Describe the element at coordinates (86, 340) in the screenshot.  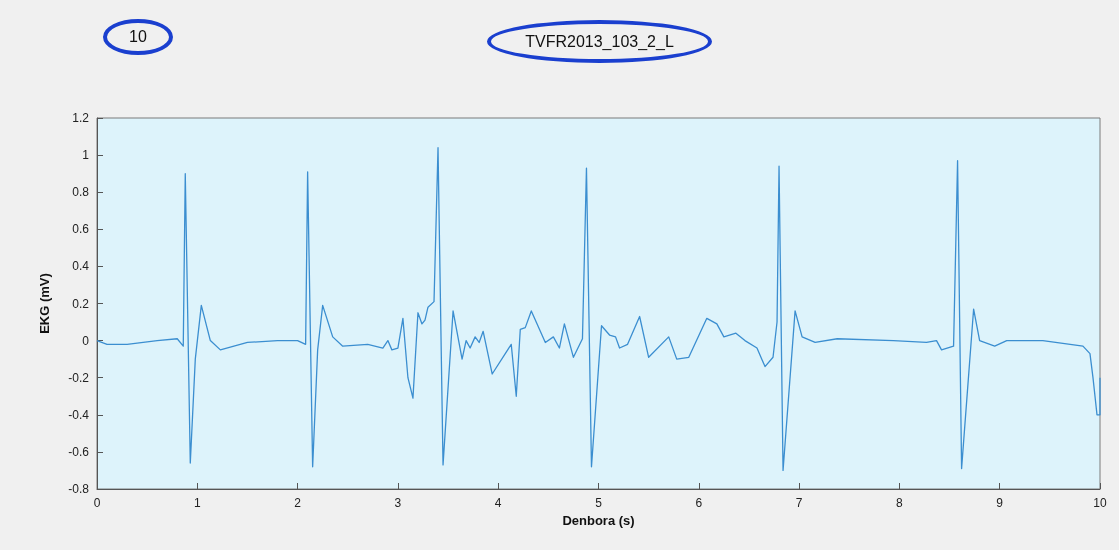
I see `y-tick-label: 0` at that location.